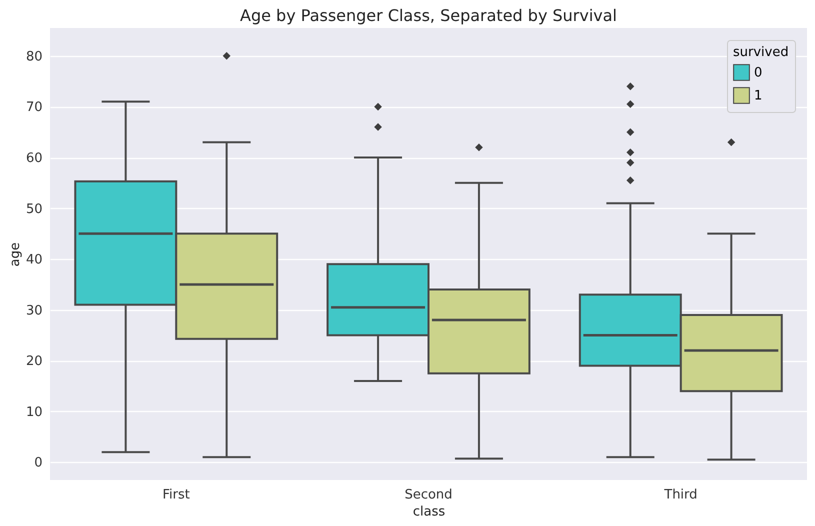 The image size is (815, 526). What do you see at coordinates (34, 260) in the screenshot?
I see `y-tick-label: 40` at bounding box center [34, 260].